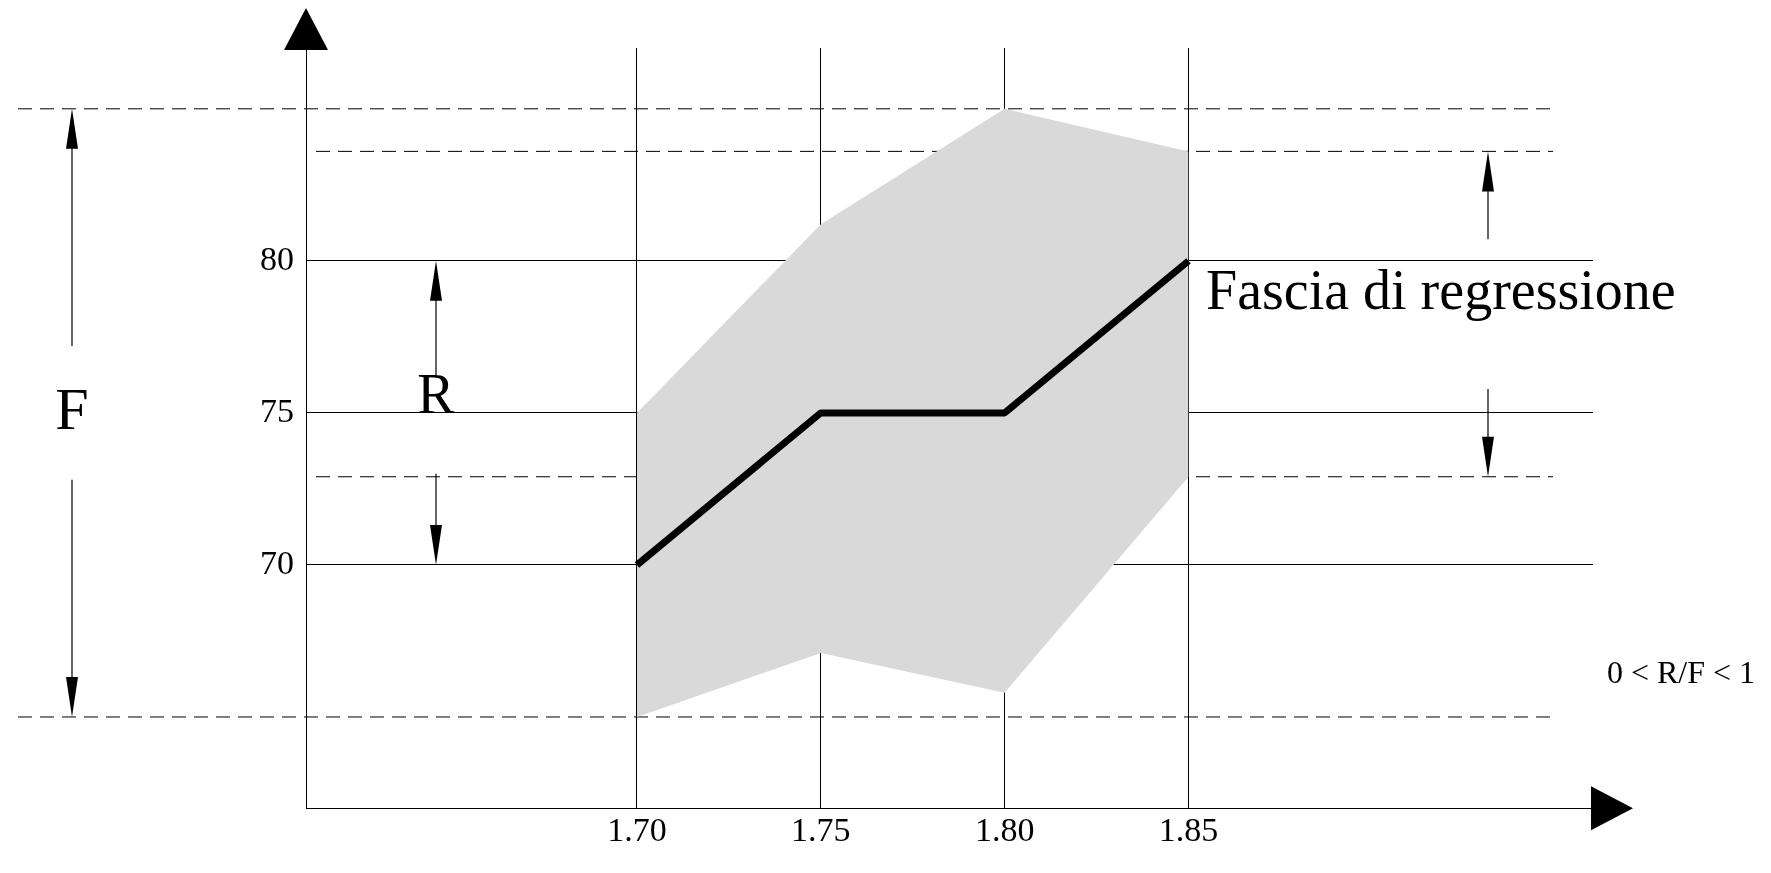  Describe the element at coordinates (1441, 289) in the screenshot. I see `annotation: Fascia di regressione` at that location.